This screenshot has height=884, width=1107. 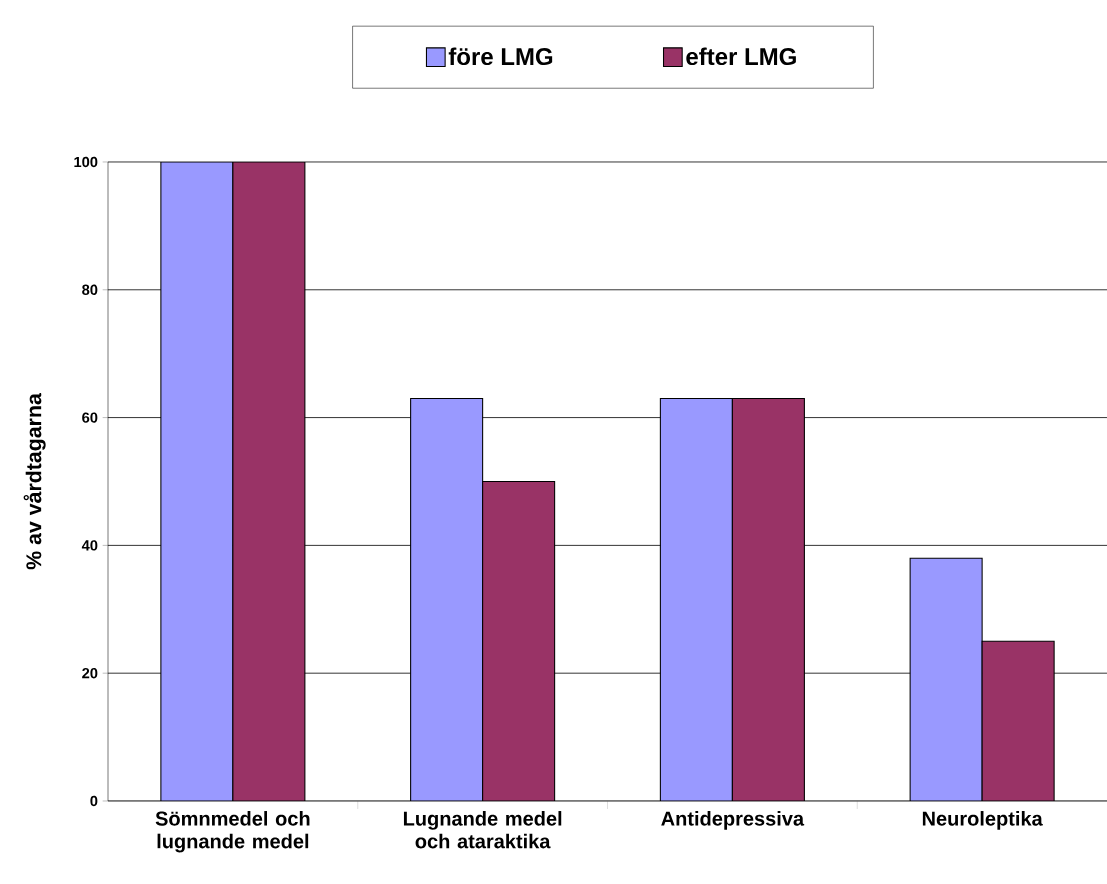 I want to click on y-tick-label: 80, so click(x=90, y=289).